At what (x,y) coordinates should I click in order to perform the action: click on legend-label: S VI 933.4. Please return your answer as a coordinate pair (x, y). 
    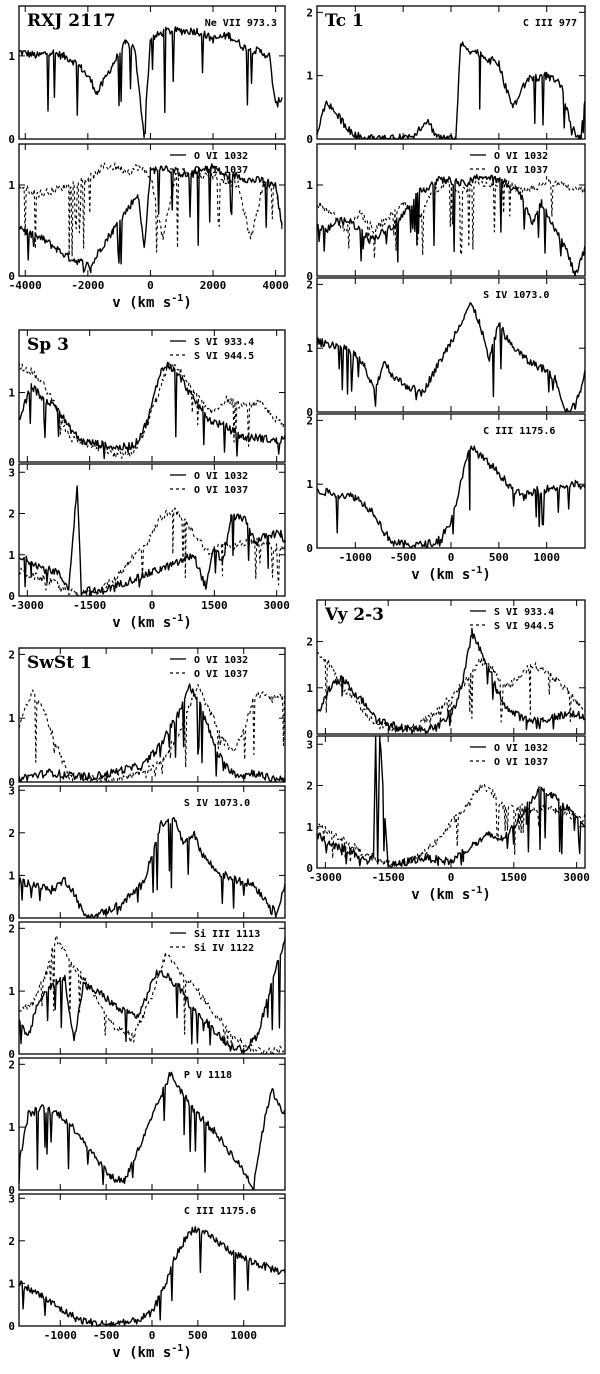
    Looking at the image, I should click on (524, 612).